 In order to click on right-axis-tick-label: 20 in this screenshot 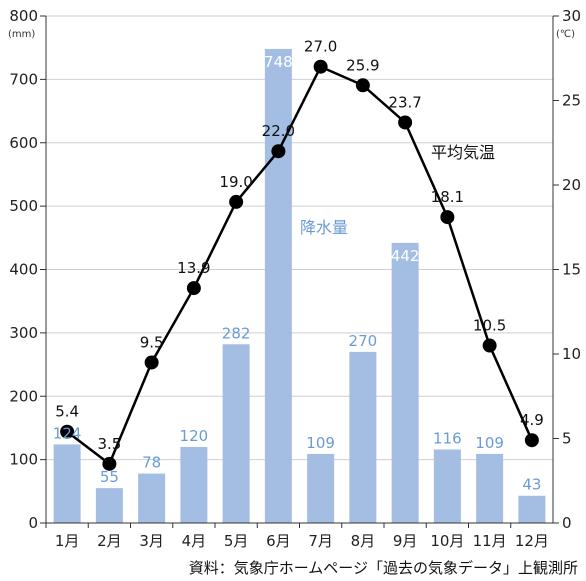, I will do `click(571, 185)`.